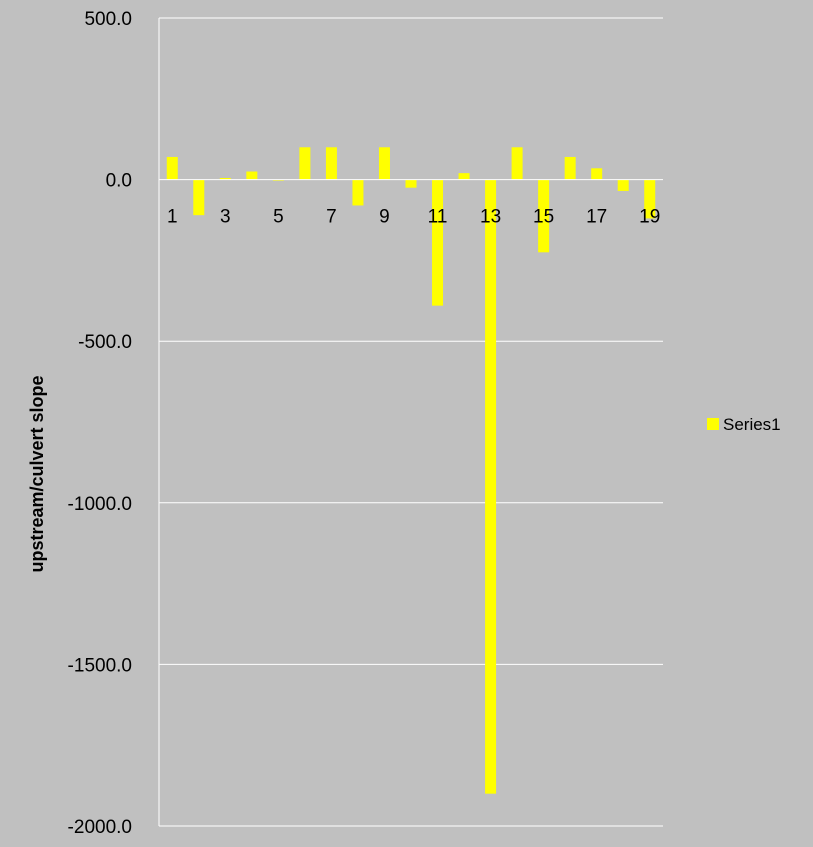 The image size is (813, 847). I want to click on x-tick-label: 7, so click(331, 217).